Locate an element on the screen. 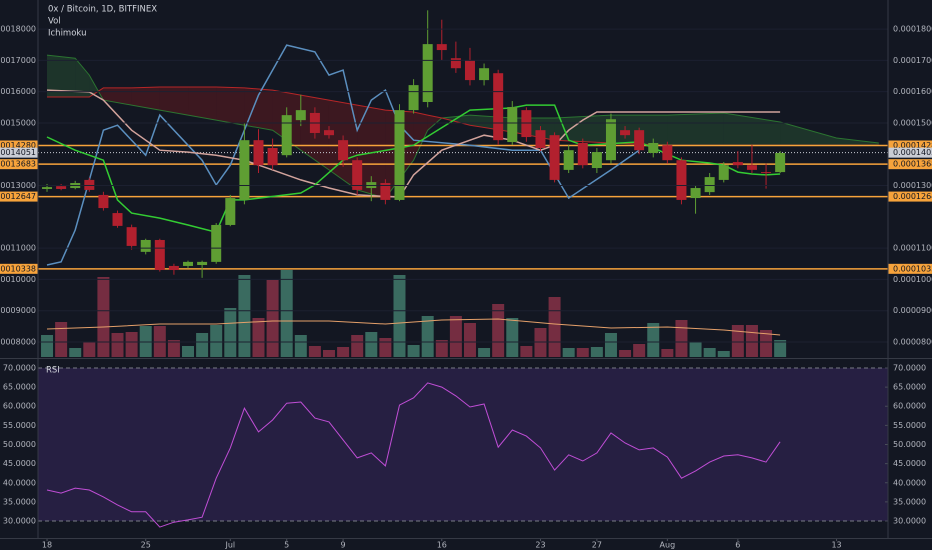 This screenshot has height=550, width=932. level-label: 0.00010338 is located at coordinates (18, 268).